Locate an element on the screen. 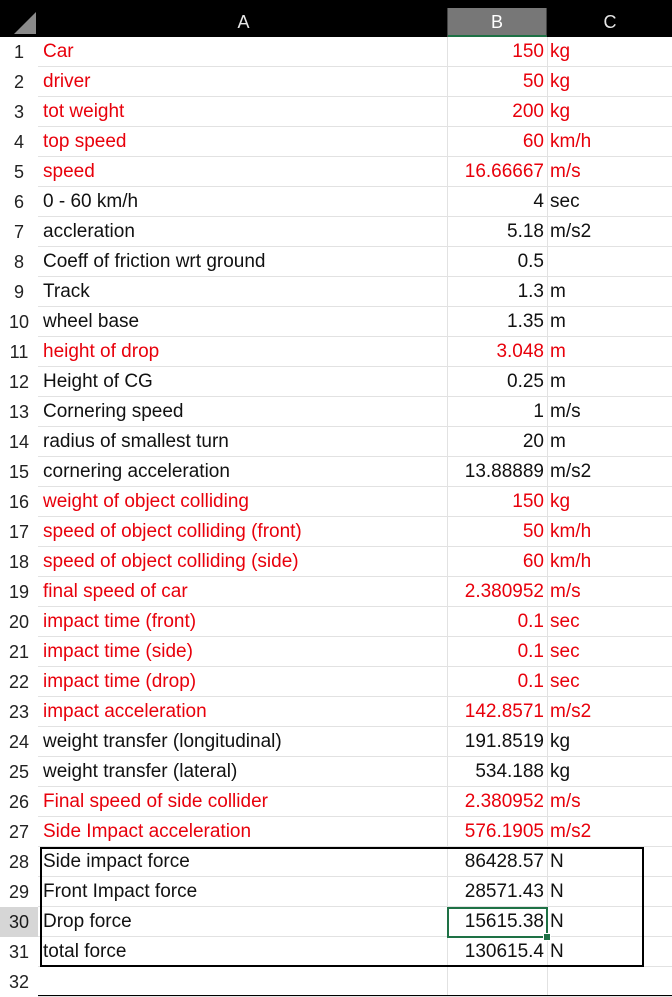 Image resolution: width=672 pixels, height=997 pixels. cell-b: 534.188 is located at coordinates (509, 771).